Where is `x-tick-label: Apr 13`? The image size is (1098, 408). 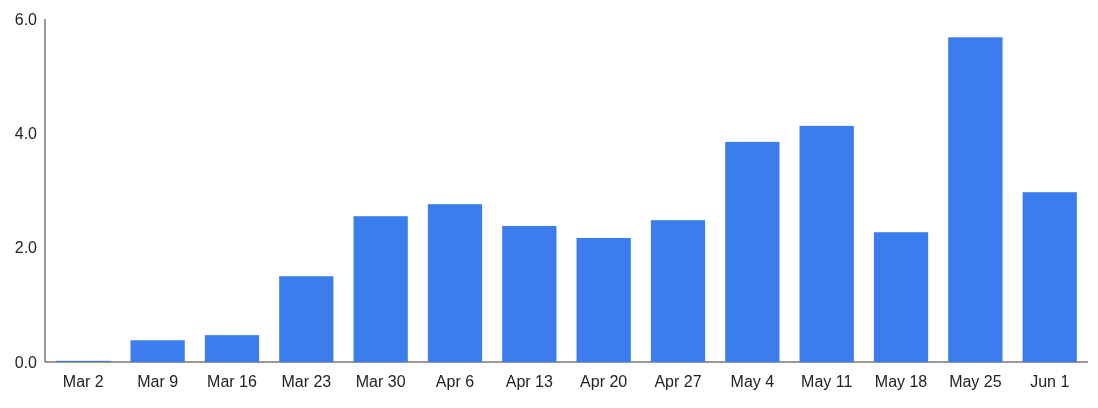
x-tick-label: Apr 13 is located at coordinates (529, 381).